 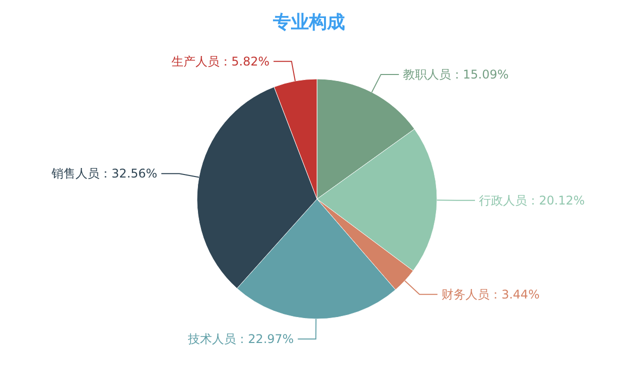 What do you see at coordinates (265, 339) in the screenshot?
I see `data-label: ：22.97%` at bounding box center [265, 339].